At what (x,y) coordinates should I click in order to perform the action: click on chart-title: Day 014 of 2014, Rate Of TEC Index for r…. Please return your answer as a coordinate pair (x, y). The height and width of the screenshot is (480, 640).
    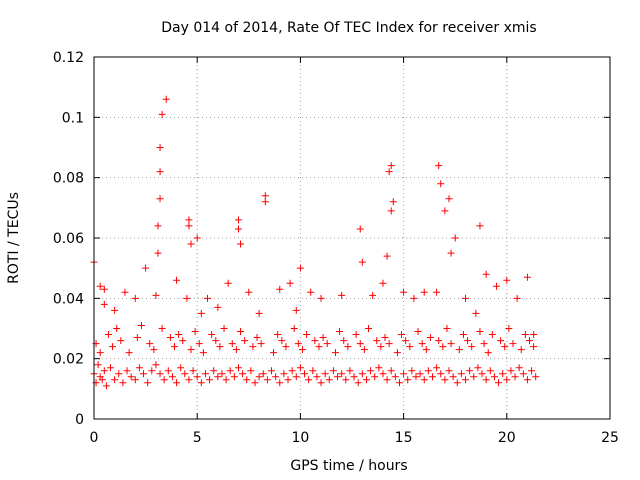
    Looking at the image, I should click on (348, 28).